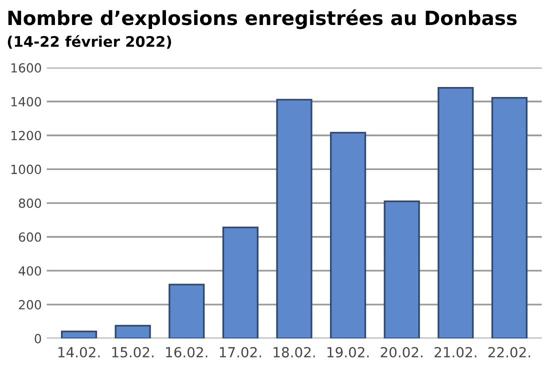 The width and height of the screenshot is (550, 376). I want to click on y-tick-label: 800, so click(30, 203).